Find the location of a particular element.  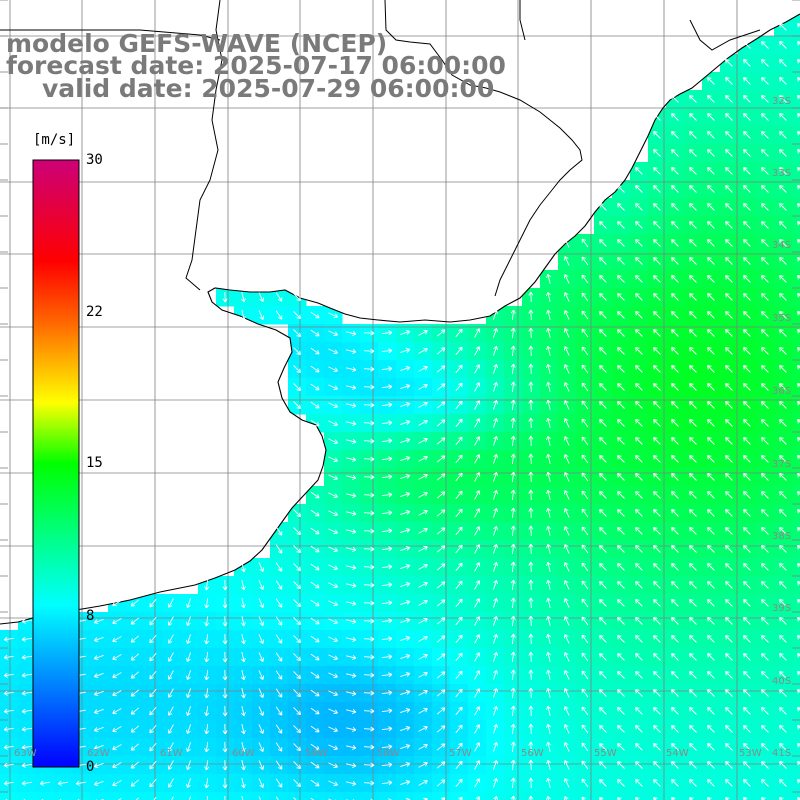

latitude-label: 41S is located at coordinates (782, 753).